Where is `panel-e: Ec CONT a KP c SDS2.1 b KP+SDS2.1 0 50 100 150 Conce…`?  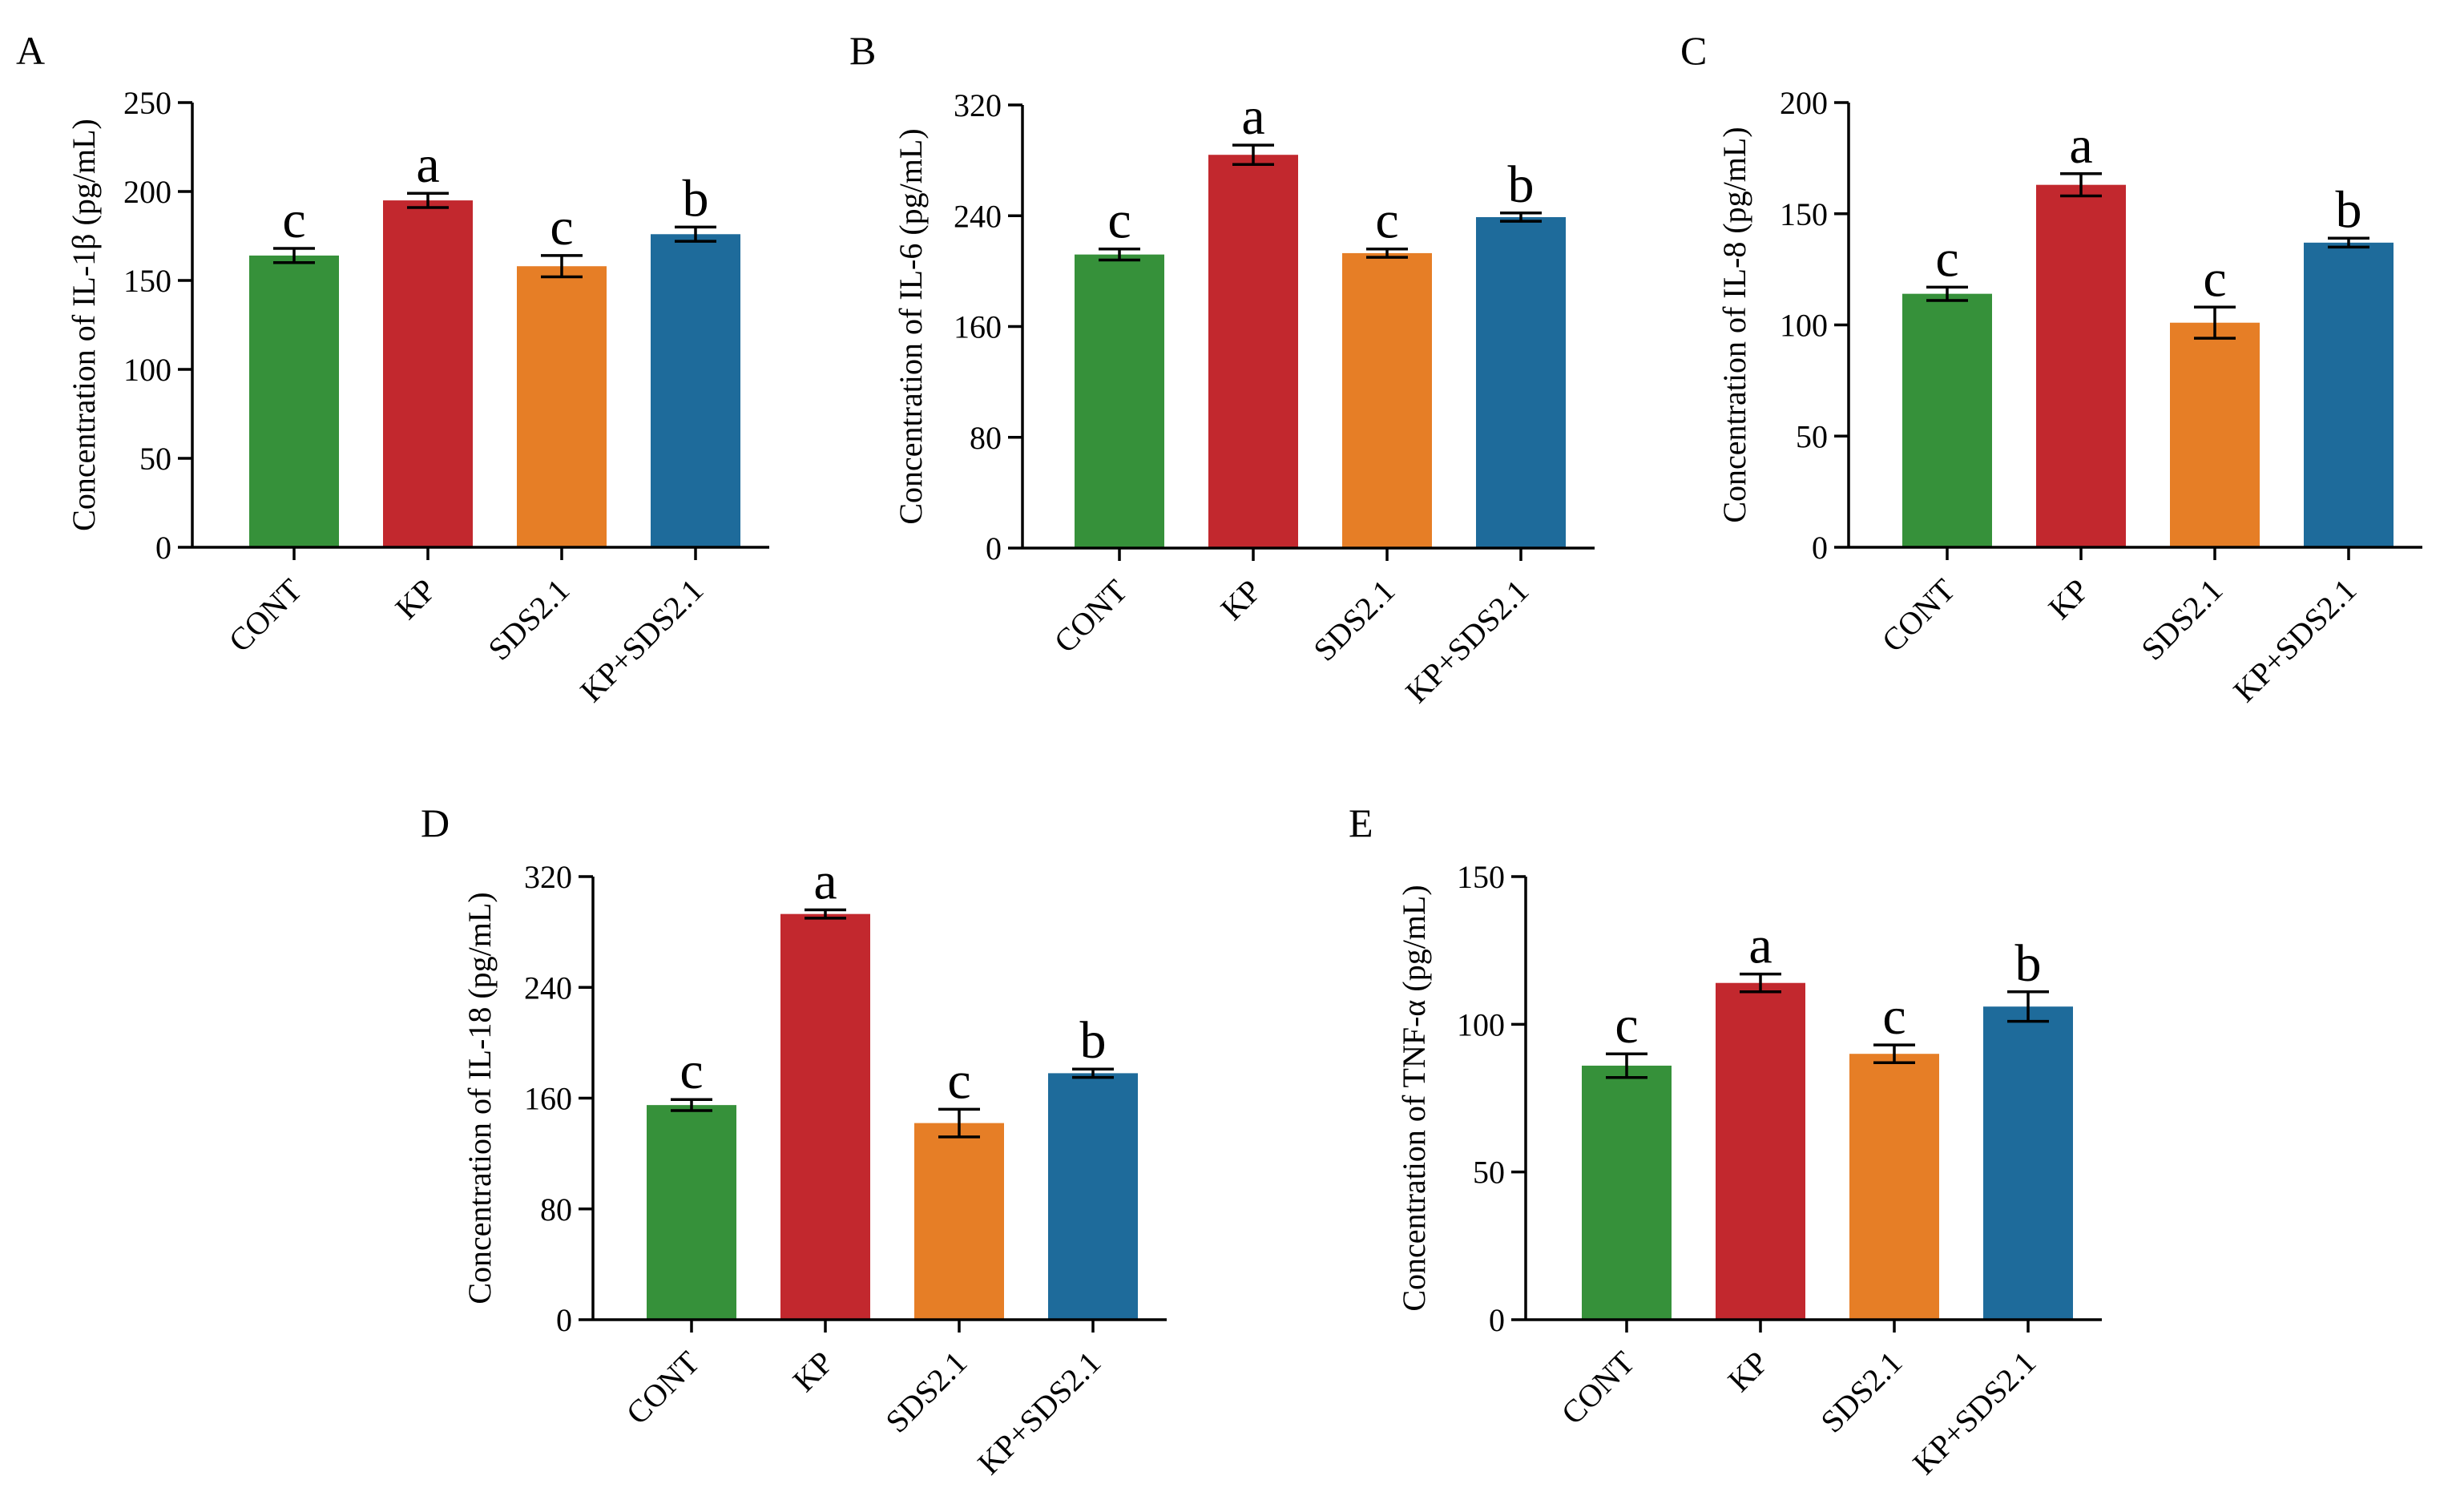 panel-e: Ec CONT a KP c SDS2.1 b KP+SDS2.1 0 50 100 150 Conce… is located at coordinates (1725, 1141).